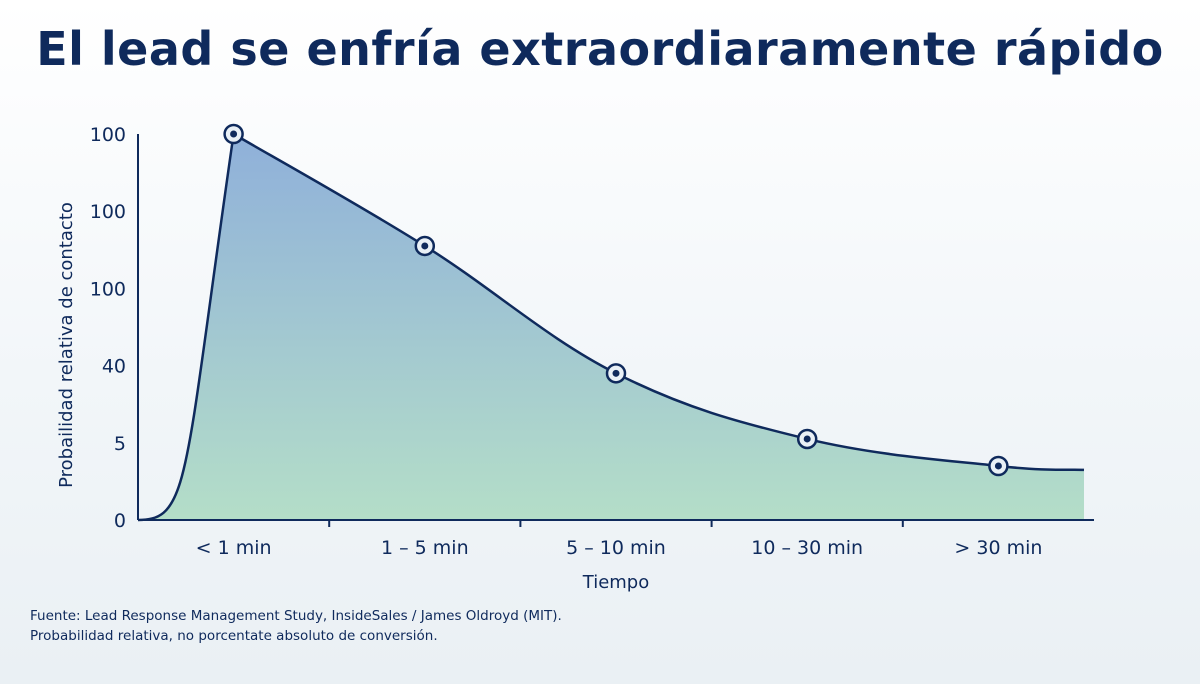 The image size is (1200, 684). Describe the element at coordinates (66, 345) in the screenshot. I see `y-axis-title: Probailidad relativa de contacto` at that location.